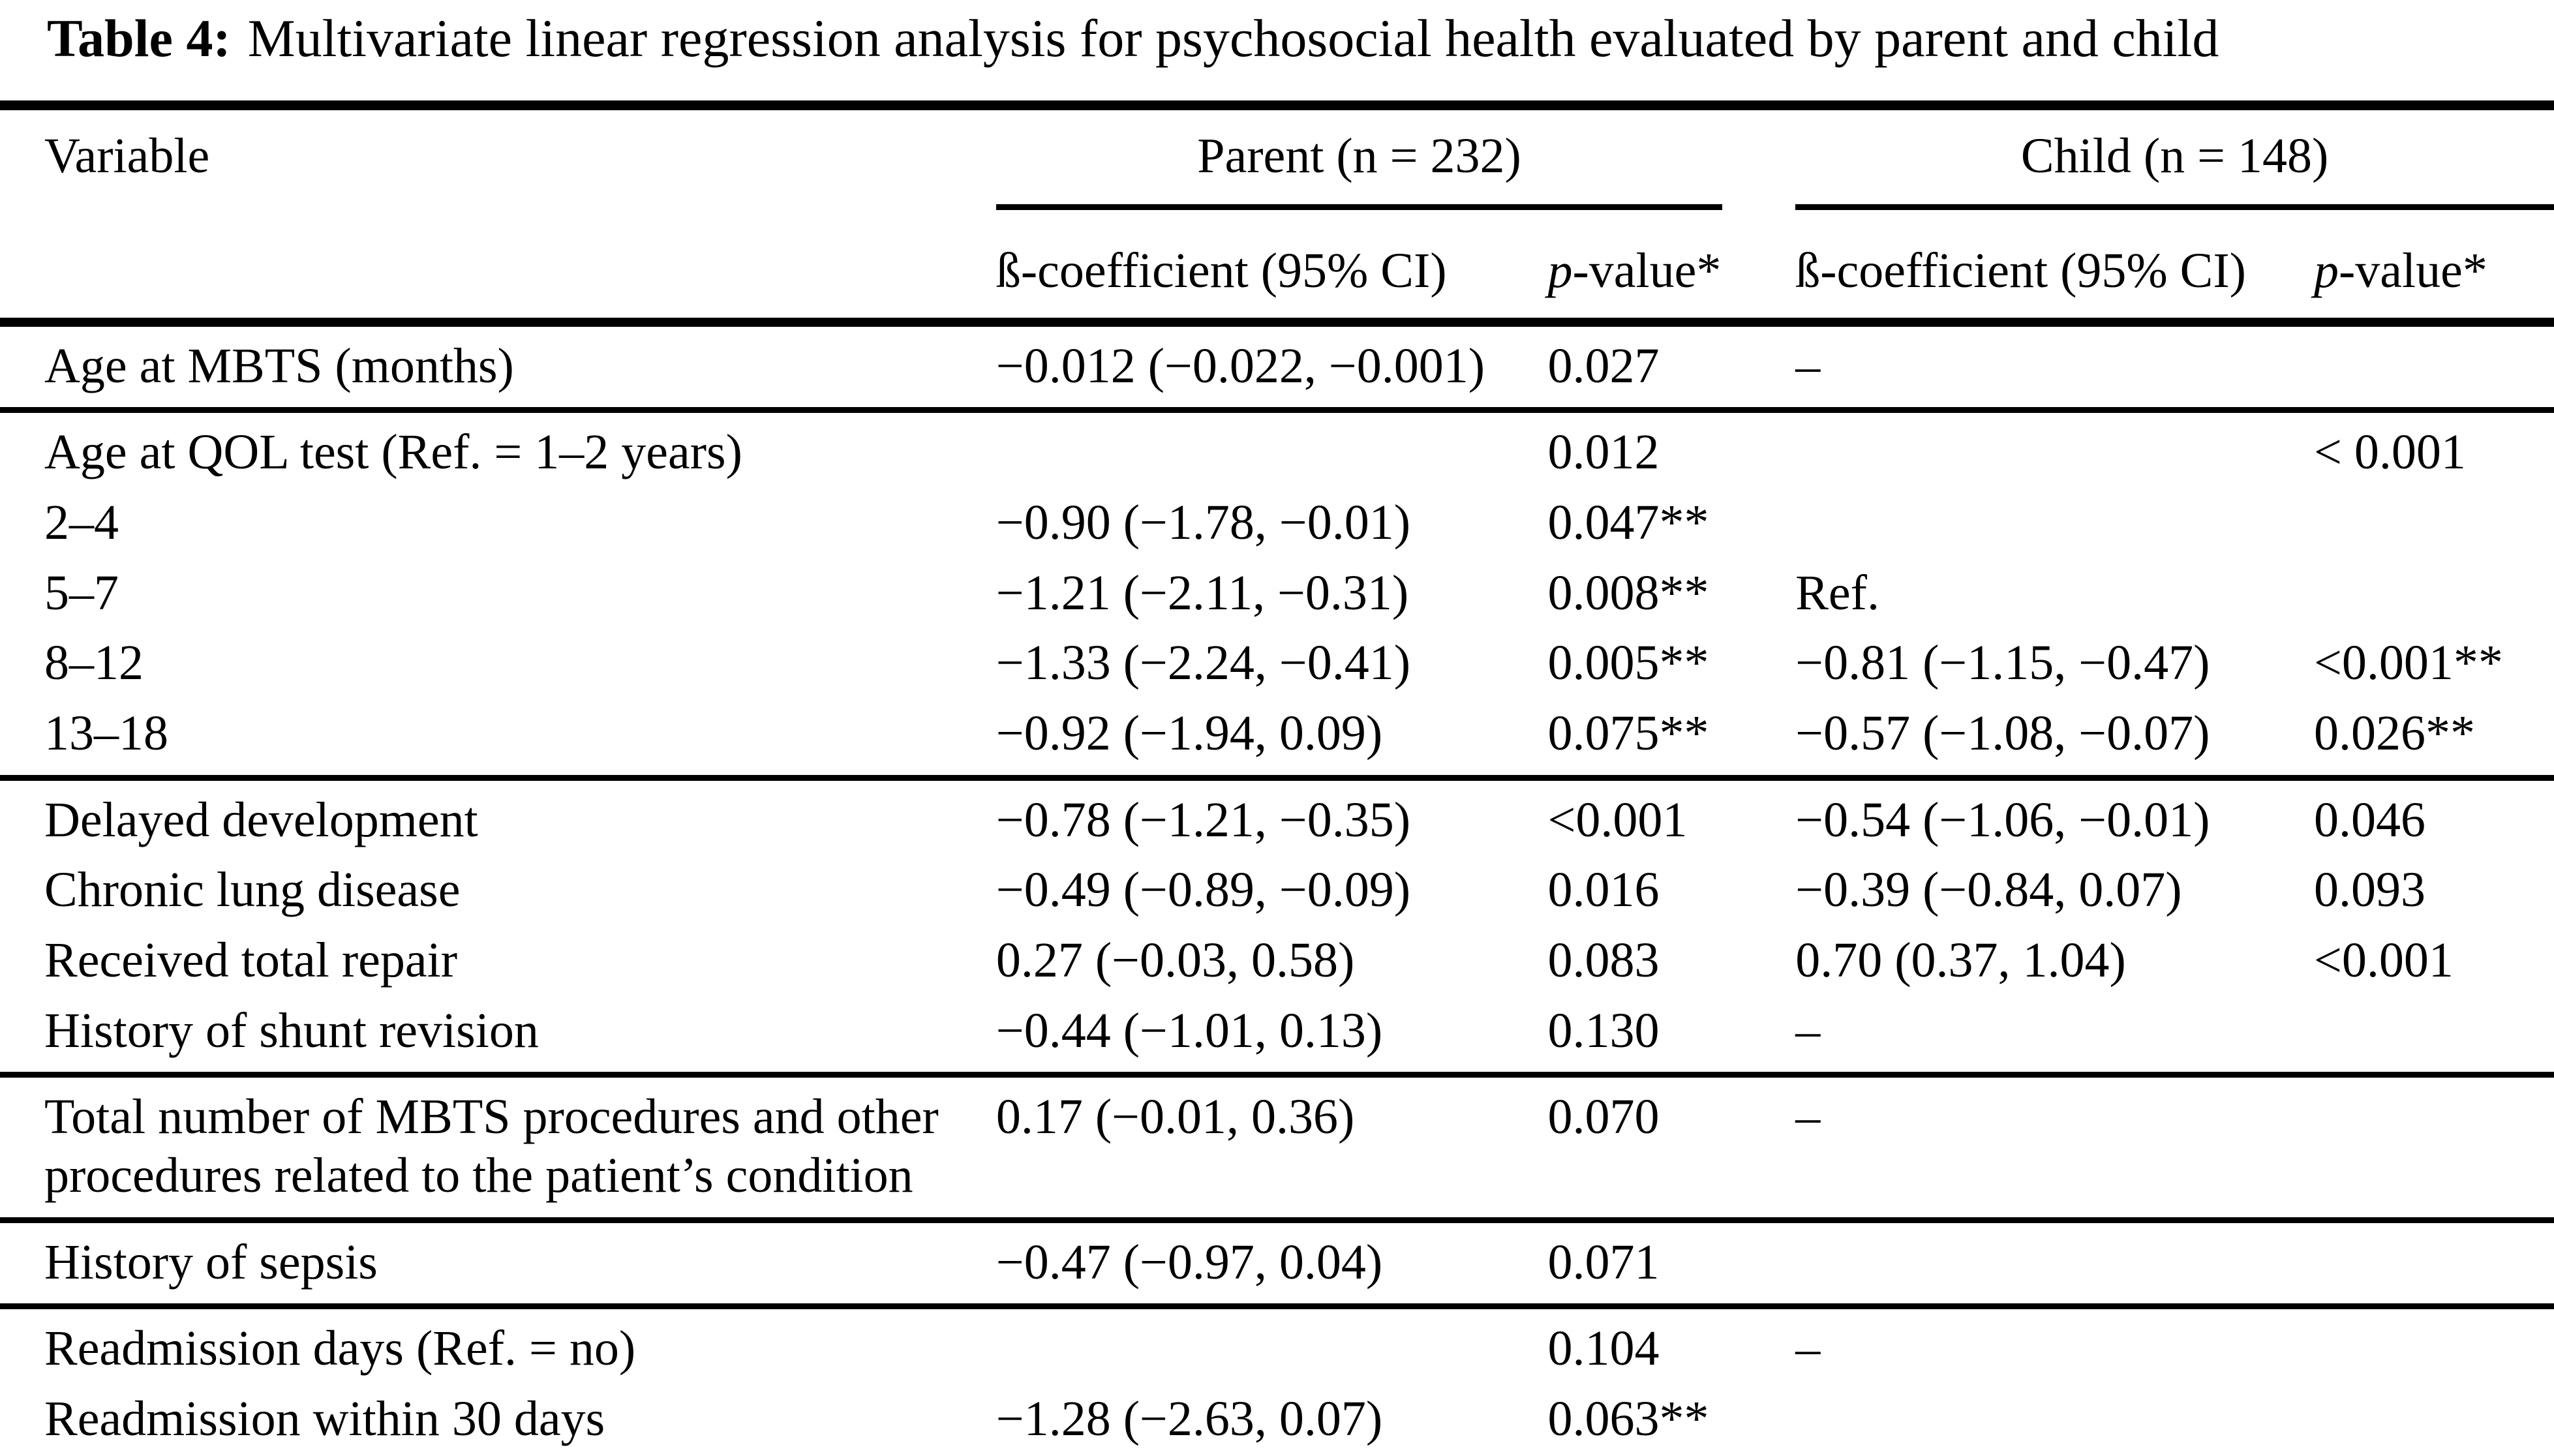 This screenshot has height=1456, width=2554. What do you see at coordinates (2003, 734) in the screenshot?
I see `value-cell: −0.57 (−1.08, −0.07)` at bounding box center [2003, 734].